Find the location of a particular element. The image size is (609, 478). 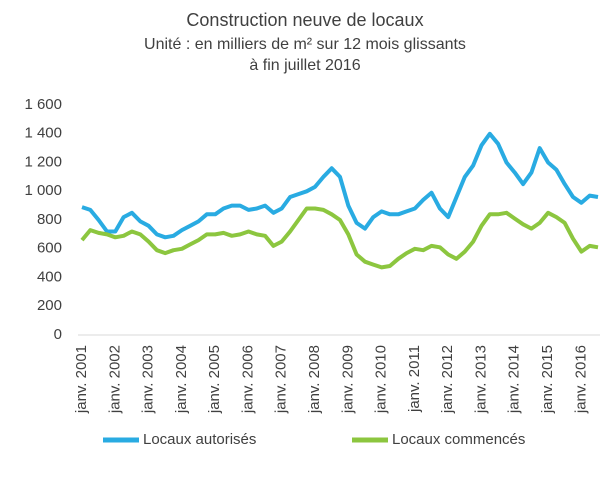

x-tick-label: janv. 2002 is located at coordinates (114, 379).